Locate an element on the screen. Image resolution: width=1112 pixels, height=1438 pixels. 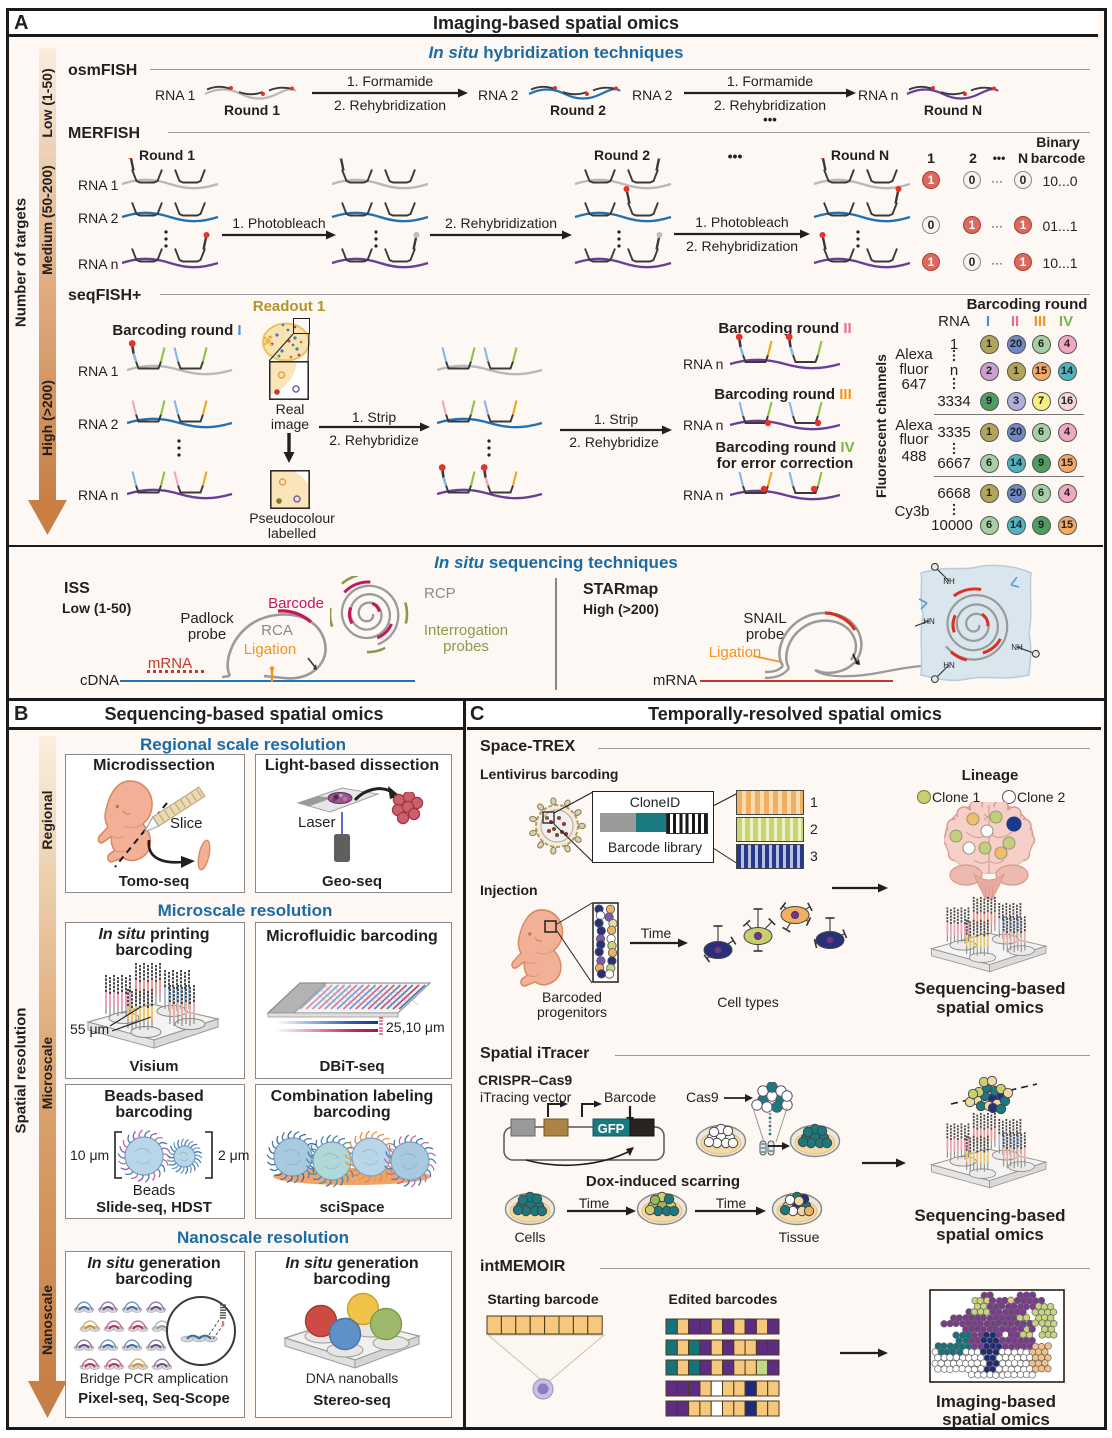
svg-text: GFP is located at coordinates (611, 1128).